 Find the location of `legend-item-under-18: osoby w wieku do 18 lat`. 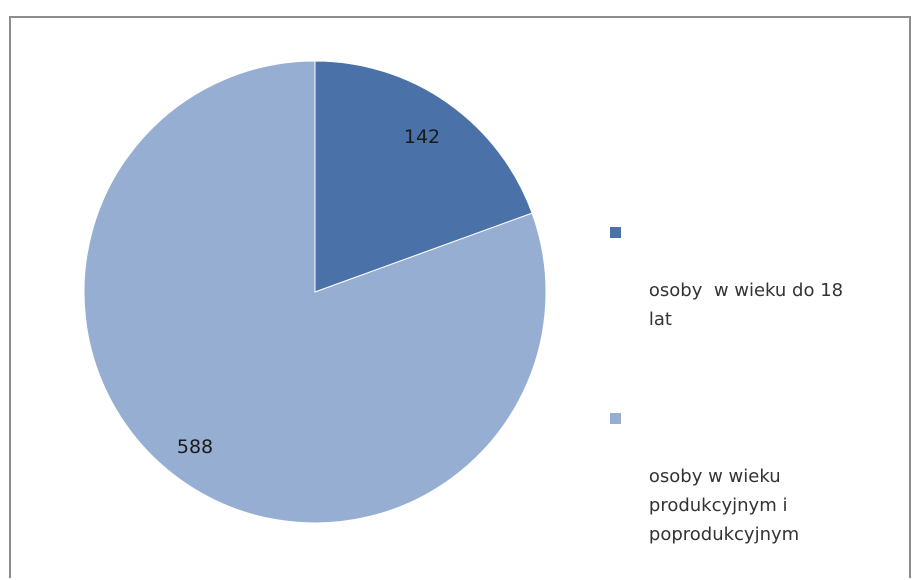

legend-item-under-18: osoby w wieku do 18 lat is located at coordinates (755, 290).